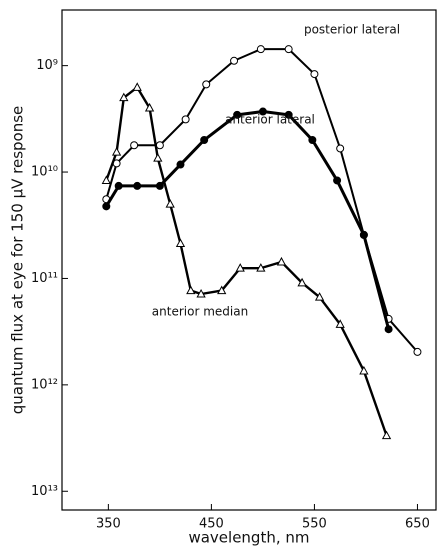 The image size is (446, 546). I want to click on y-tick-label: 10¹², so click(44, 384).